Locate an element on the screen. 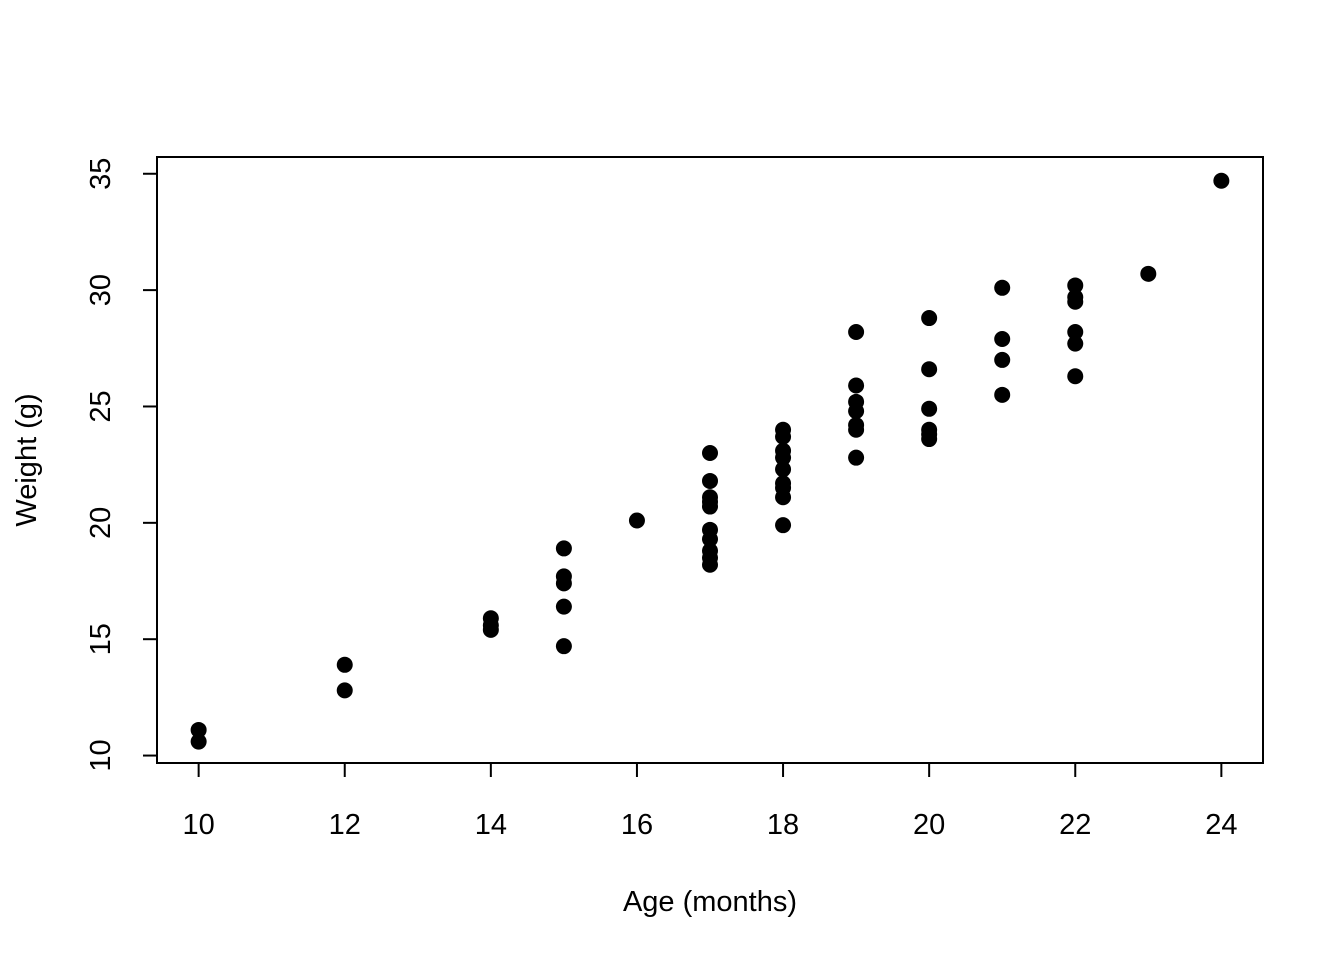 Image resolution: width=1344 pixels, height=960 pixels. x-axis-title: Age (months) is located at coordinates (710, 902).